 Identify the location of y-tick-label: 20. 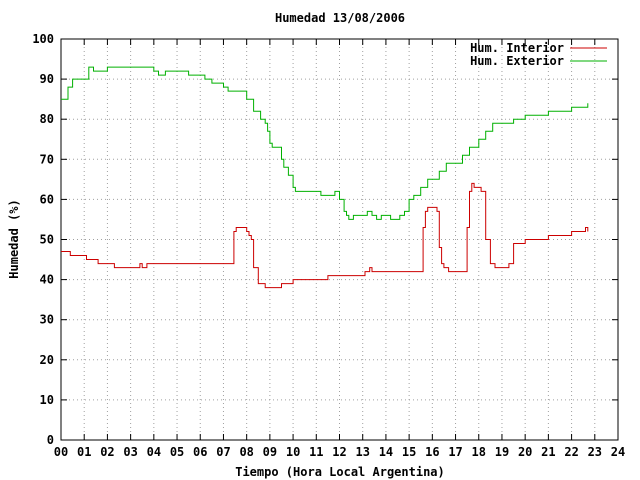
(47, 360).